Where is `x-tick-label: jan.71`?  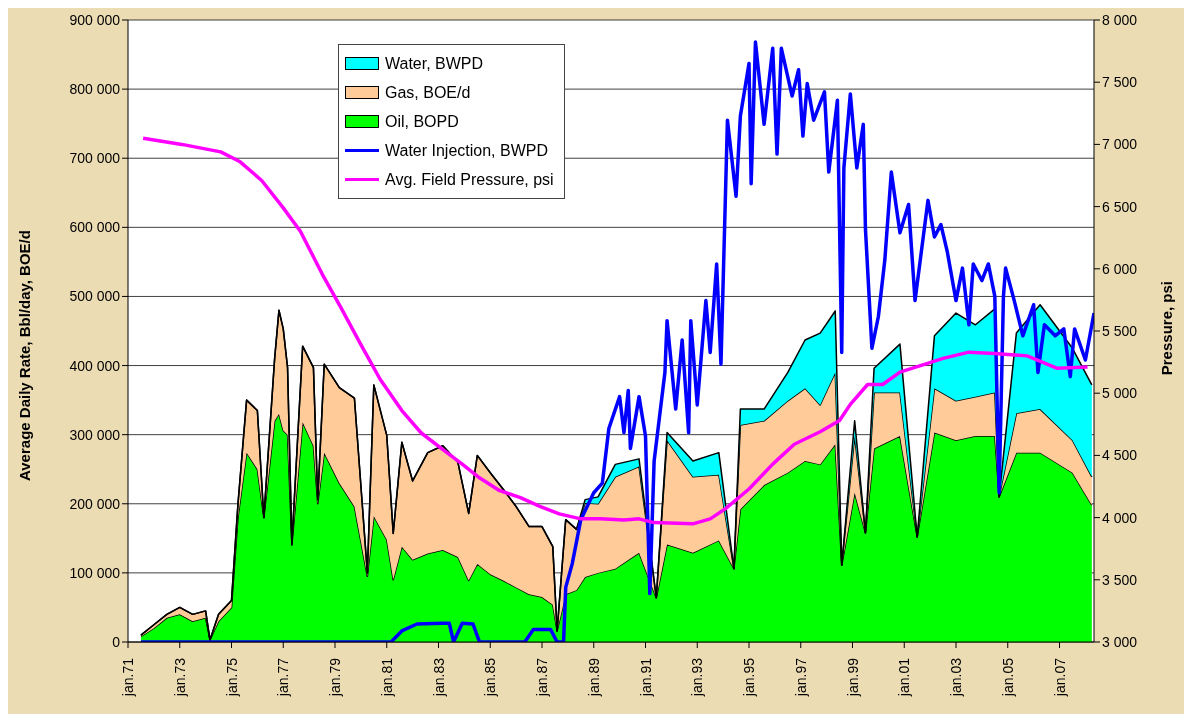
x-tick-label: jan.71 is located at coordinates (128, 677).